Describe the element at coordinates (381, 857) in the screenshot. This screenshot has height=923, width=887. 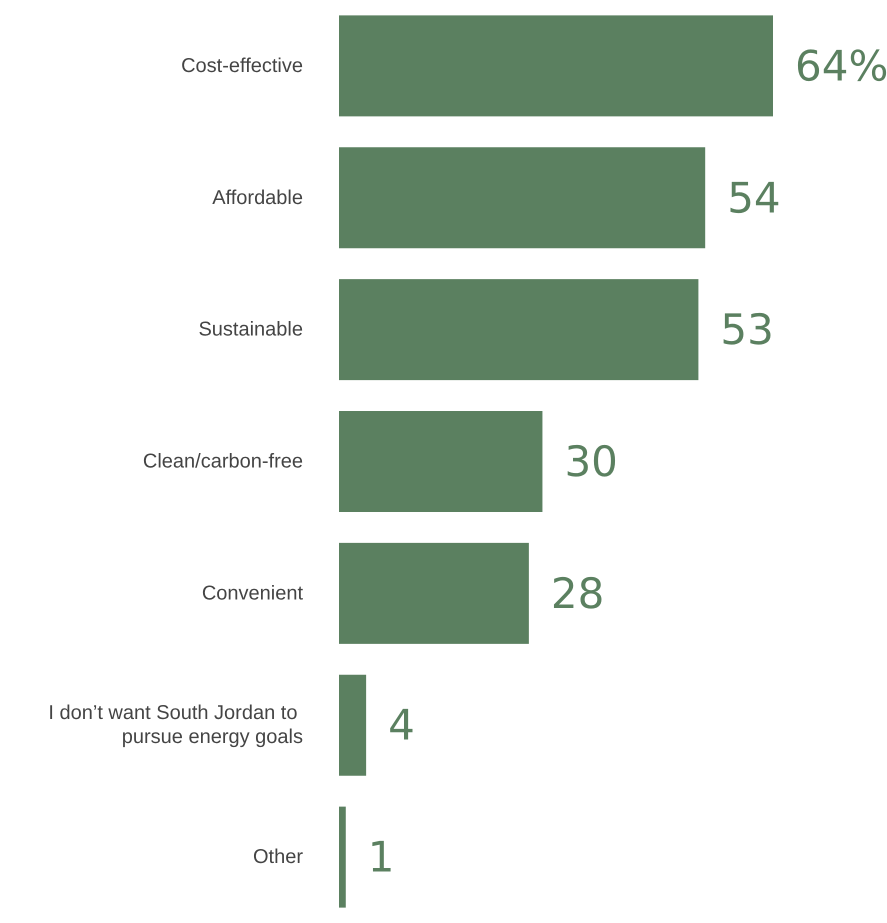
I see `data-label: 1` at that location.